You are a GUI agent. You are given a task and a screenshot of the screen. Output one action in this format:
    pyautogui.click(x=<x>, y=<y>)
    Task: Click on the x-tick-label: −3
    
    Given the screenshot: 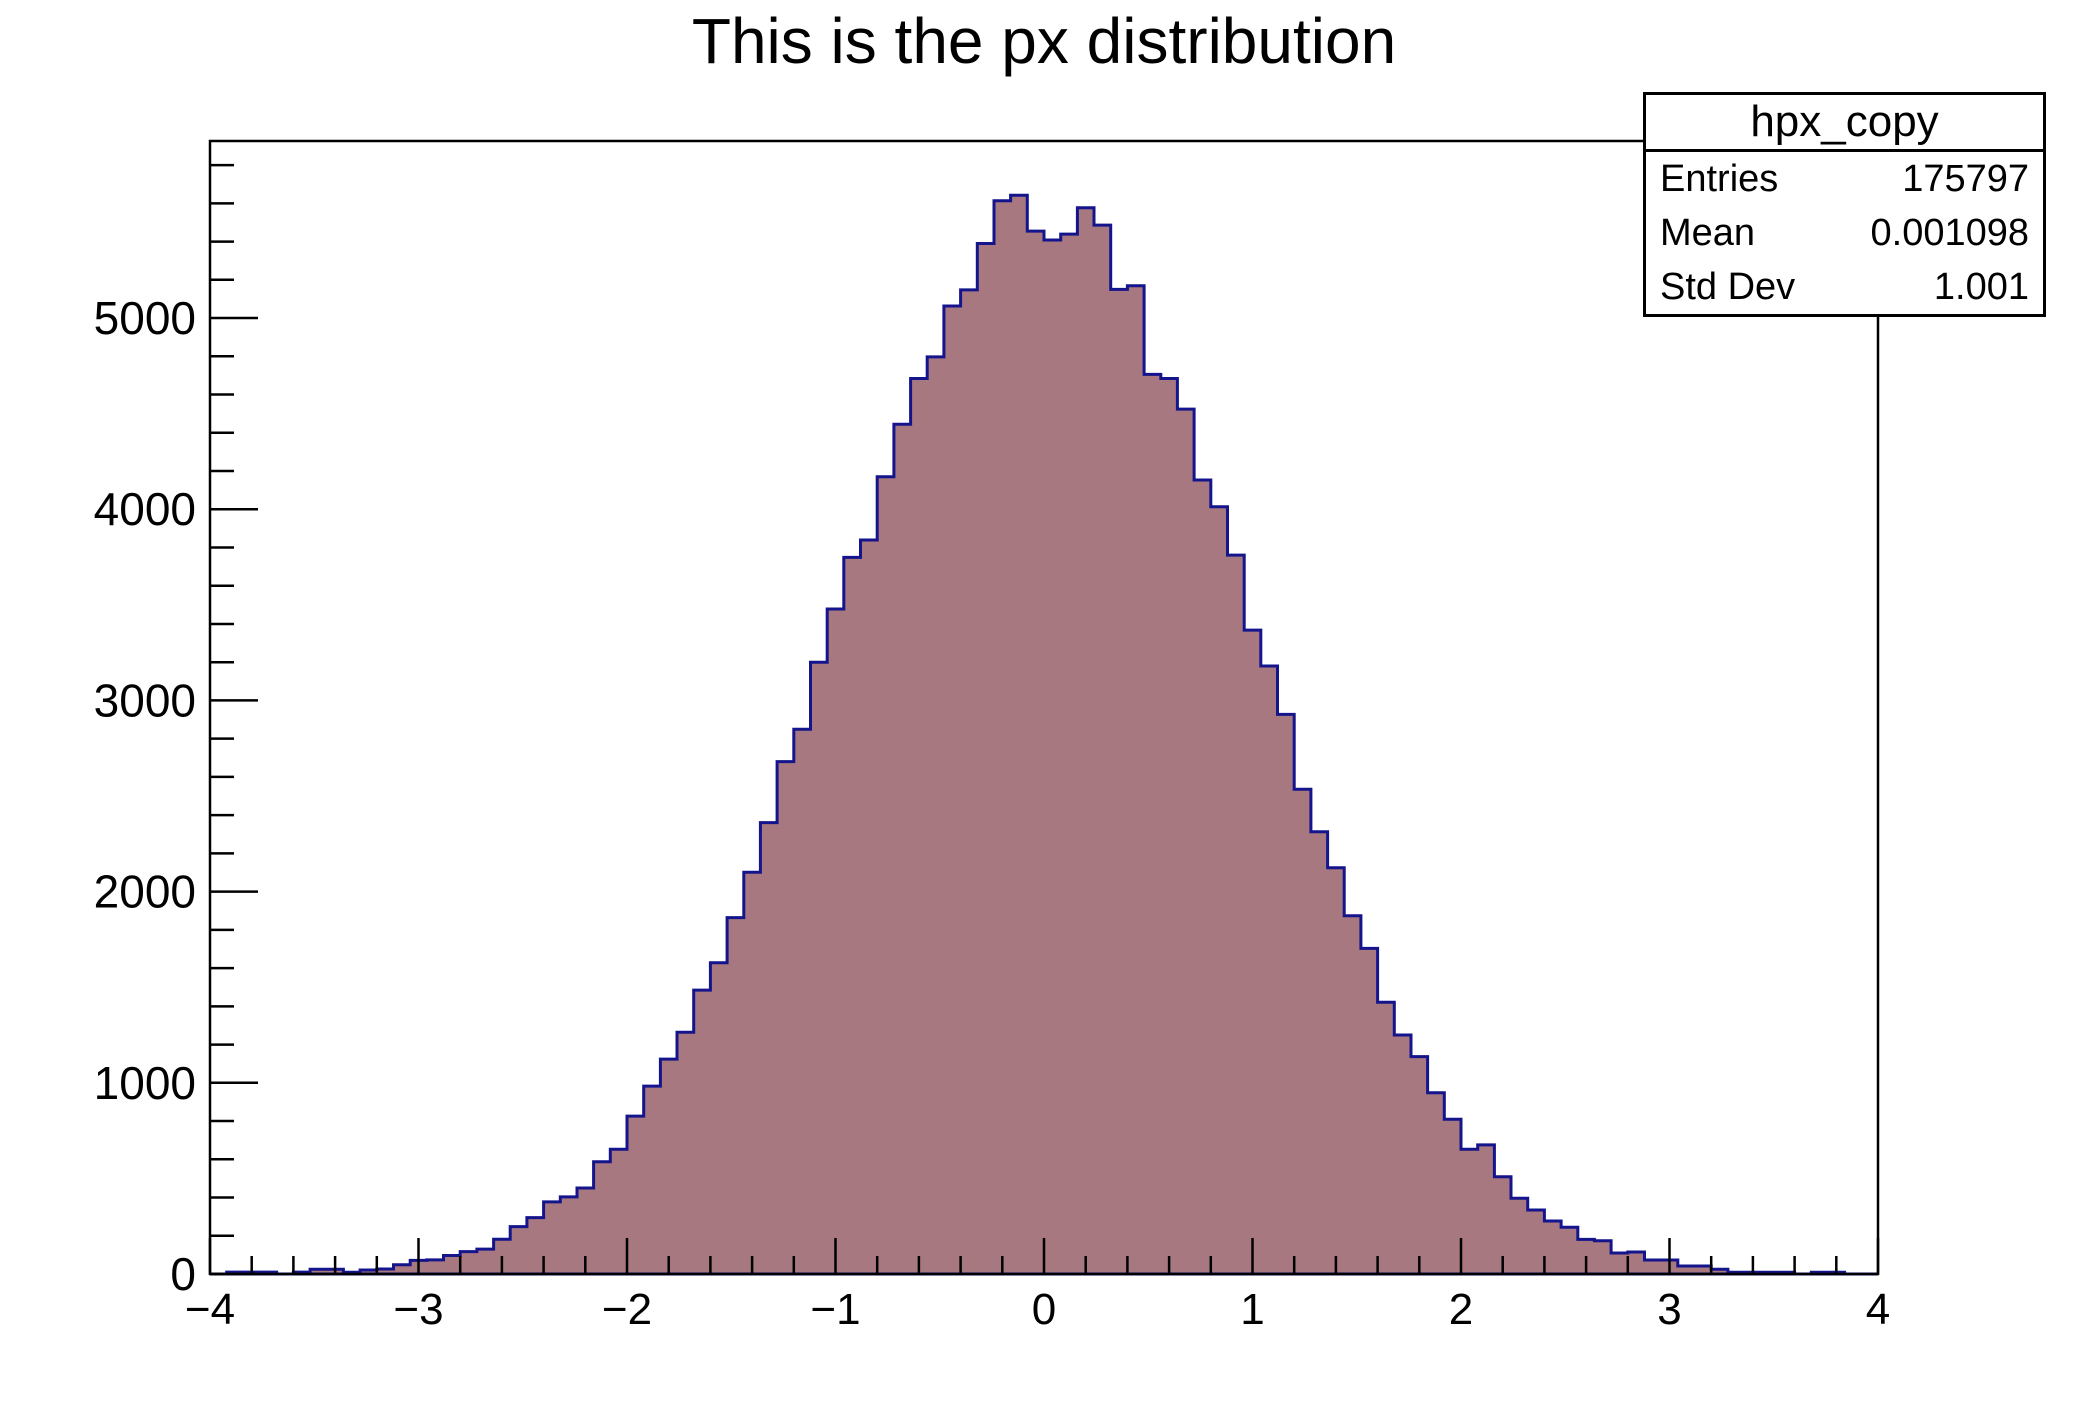 What is the action you would take?
    pyautogui.click(x=418, y=1309)
    